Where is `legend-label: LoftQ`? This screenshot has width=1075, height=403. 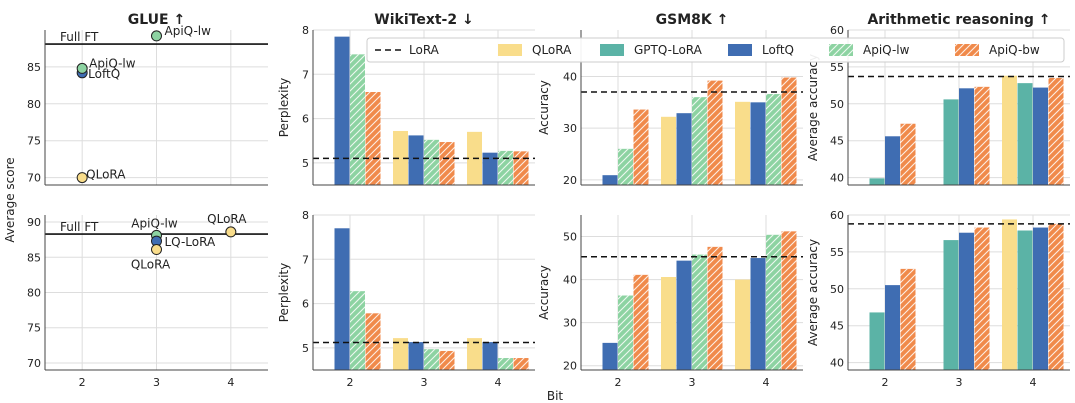 legend-label: LoftQ is located at coordinates (778, 50).